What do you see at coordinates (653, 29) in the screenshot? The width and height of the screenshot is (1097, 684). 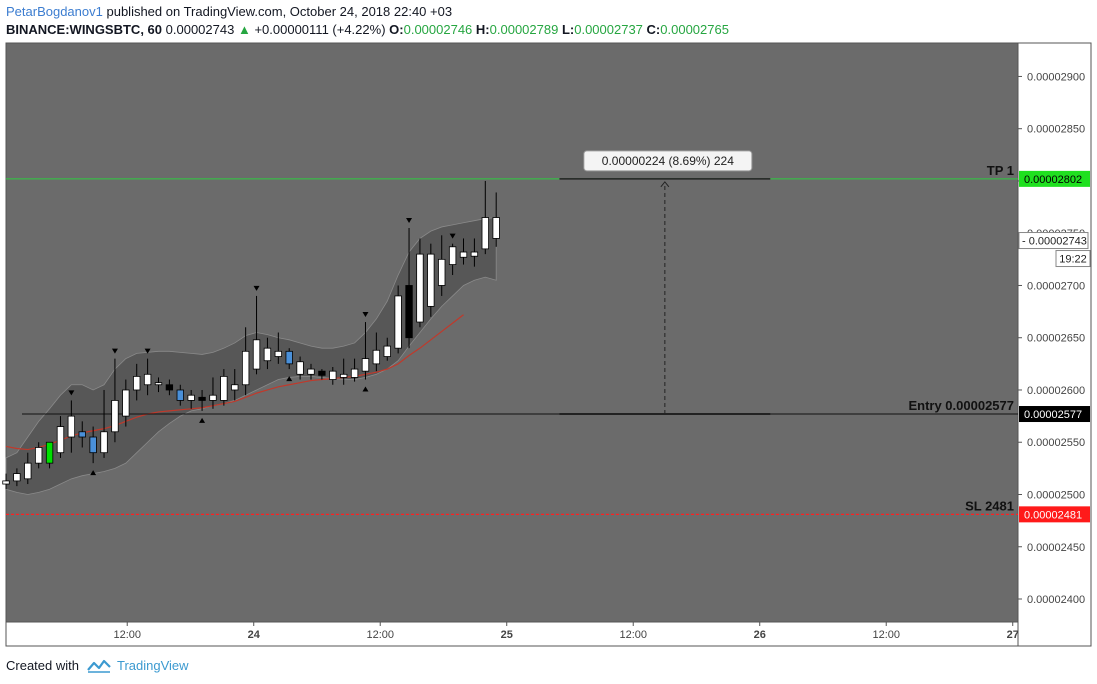 I see `close-label: C:` at bounding box center [653, 29].